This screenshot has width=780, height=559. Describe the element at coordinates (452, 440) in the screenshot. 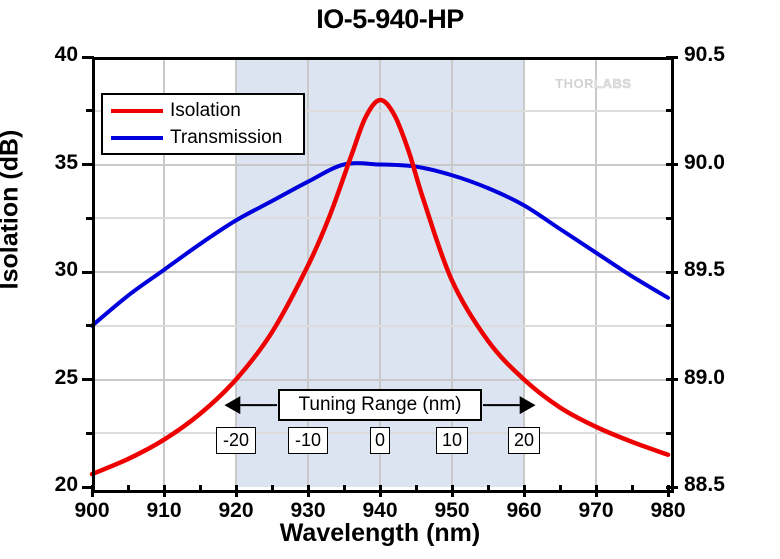

I see `tuning-tick-label: 10` at that location.